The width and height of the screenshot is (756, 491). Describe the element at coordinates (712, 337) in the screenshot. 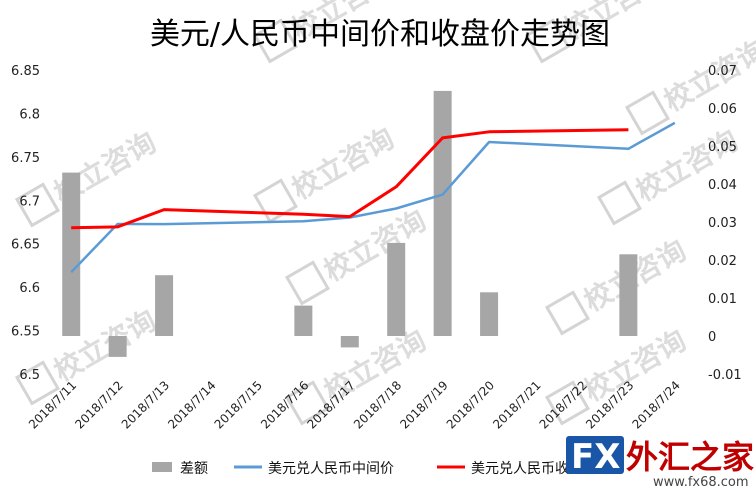

I see `right-tick-label: 0` at that location.